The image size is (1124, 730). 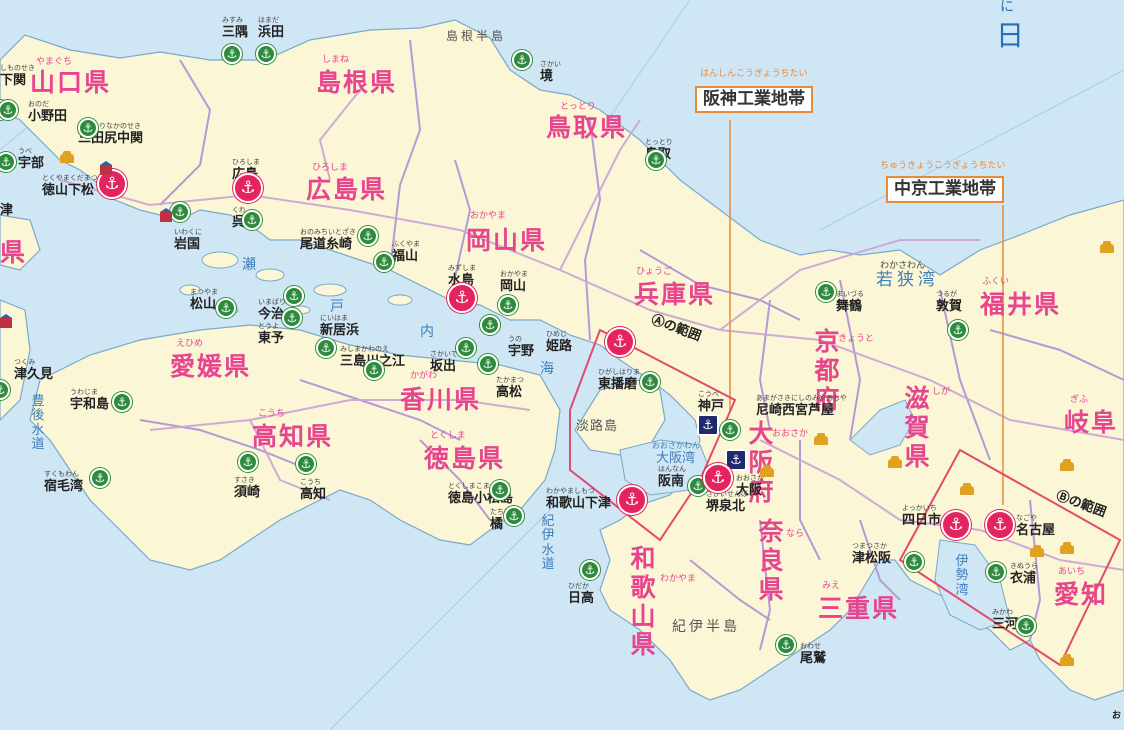 I want to click on hiroshima-ruby: ひろしま, so click(x=330, y=168).